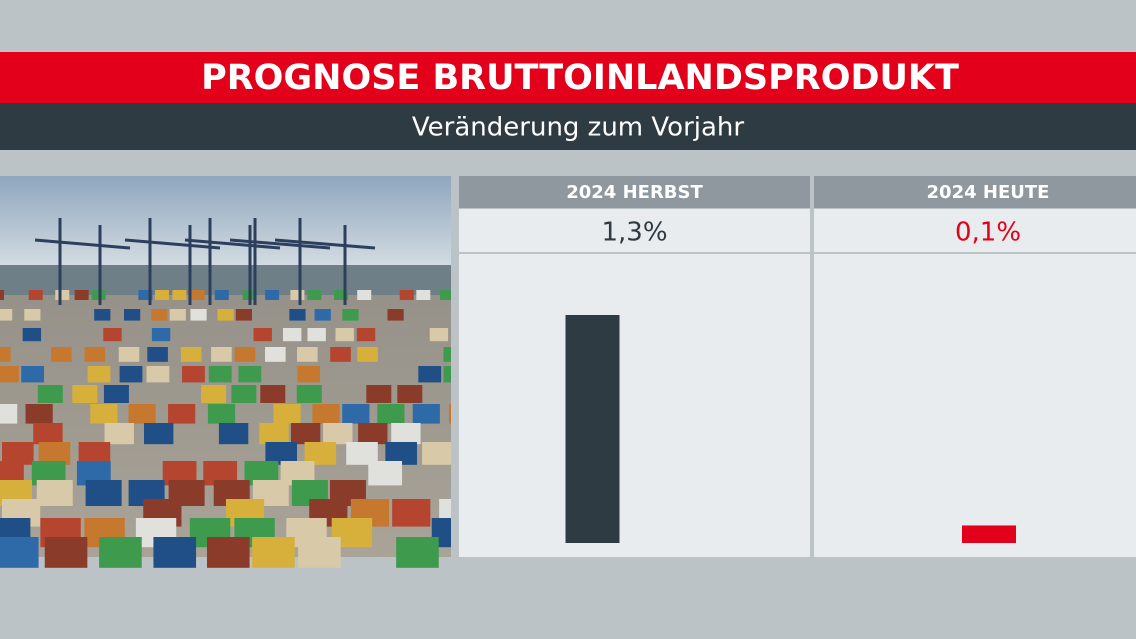 Image resolution: width=1136 pixels, height=639 pixels. I want to click on title-band, so click(568, 77).